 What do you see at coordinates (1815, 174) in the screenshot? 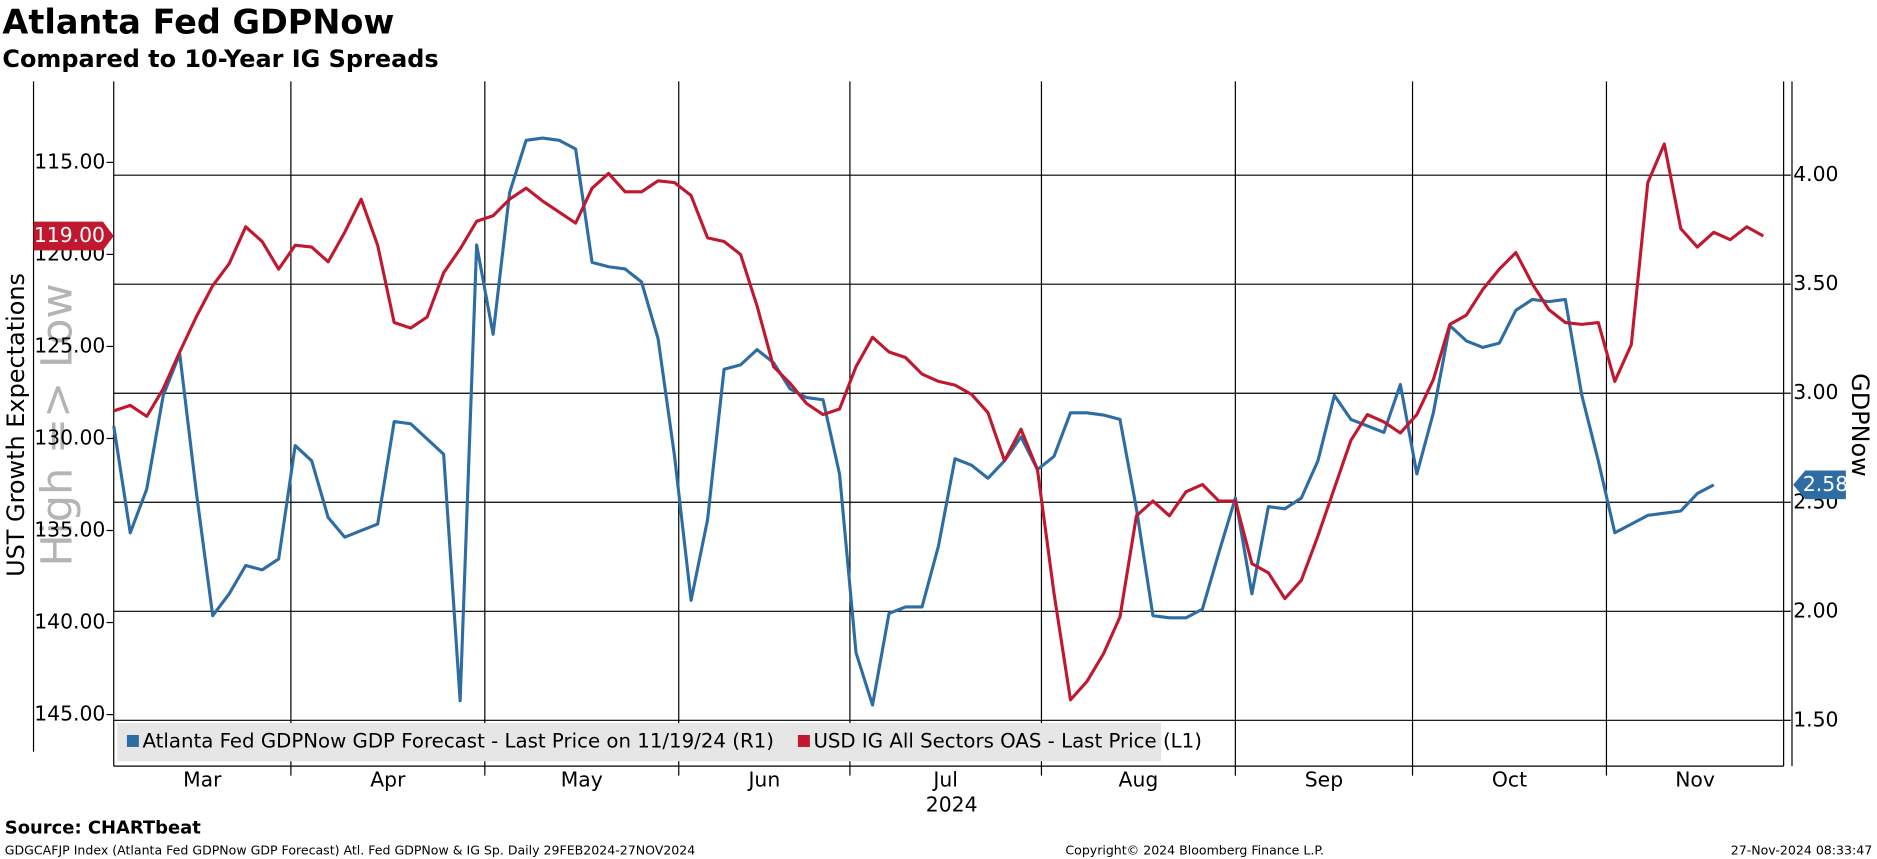
I see `y2-tick-label: 4.00` at bounding box center [1815, 174].